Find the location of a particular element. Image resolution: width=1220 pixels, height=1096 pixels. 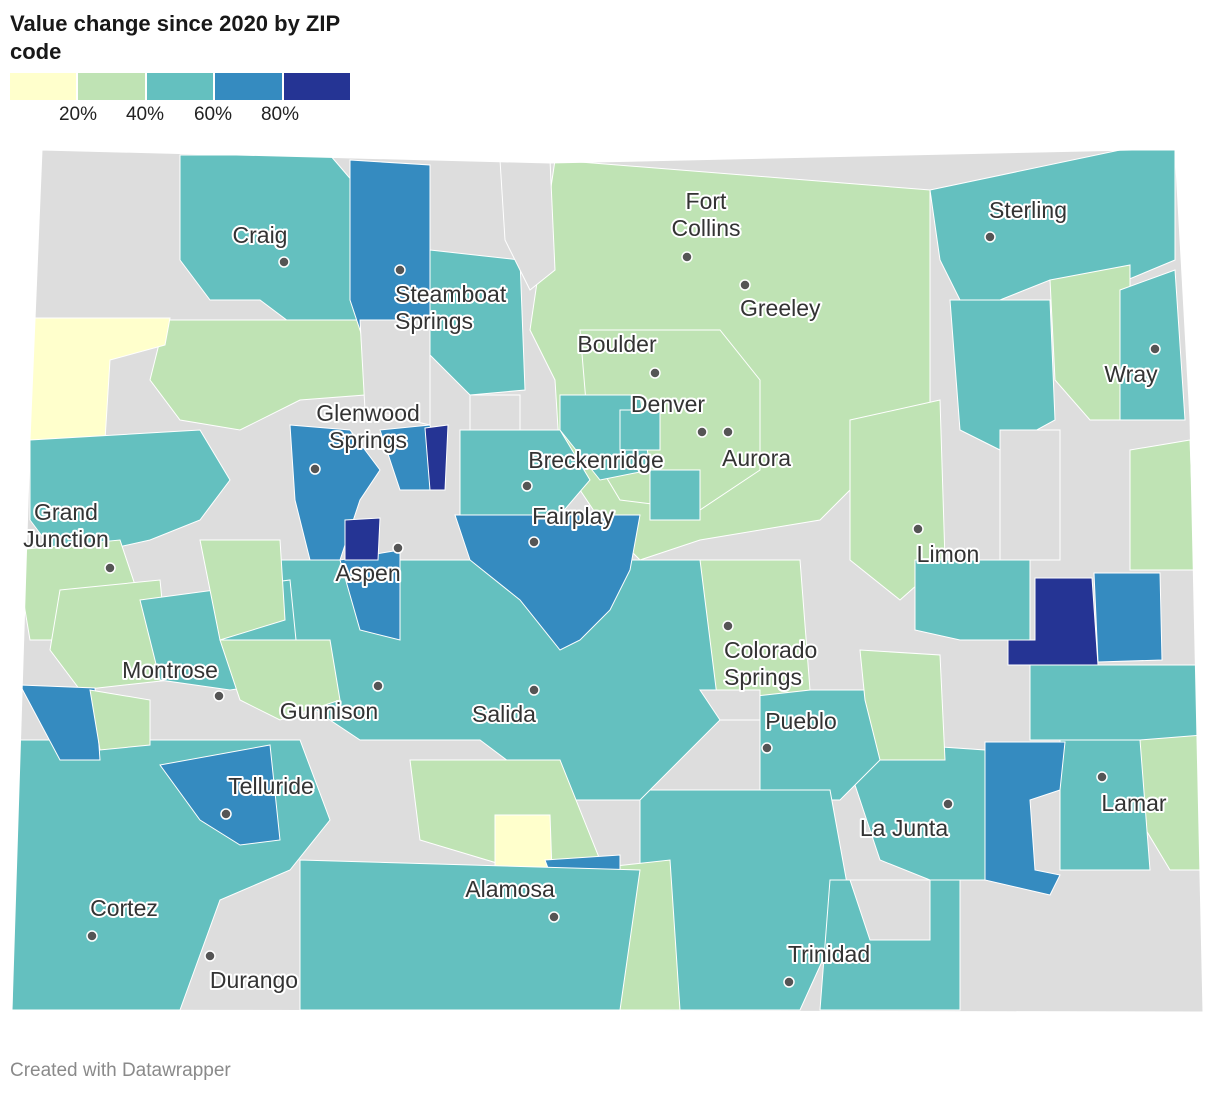

city-label: Telluride is located at coordinates (271, 786).